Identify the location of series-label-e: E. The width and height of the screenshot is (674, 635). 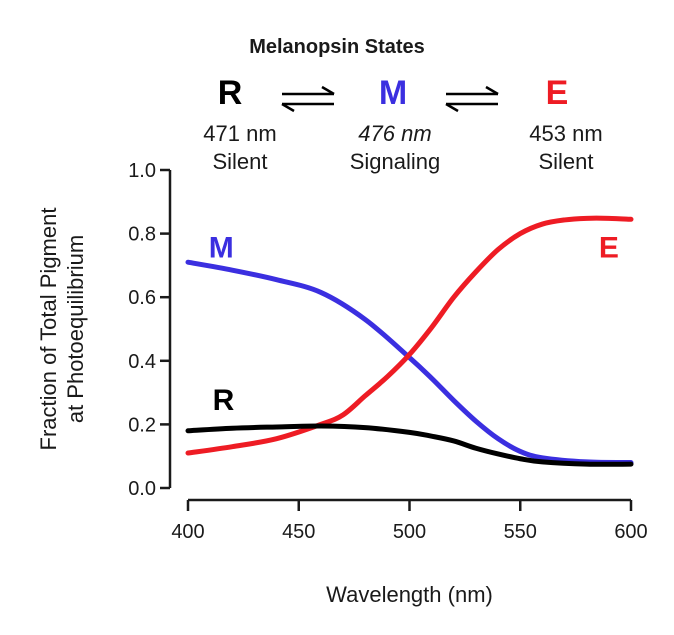
(609, 247).